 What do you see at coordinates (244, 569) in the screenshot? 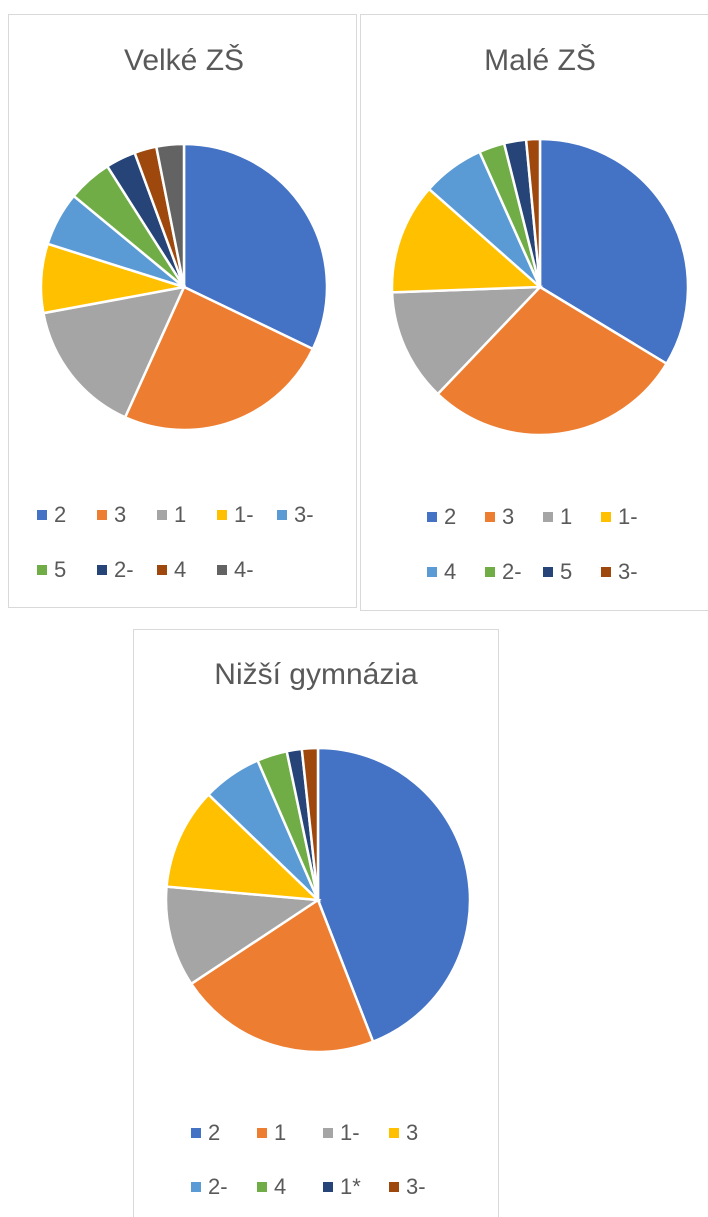
I see `legend-label: 4-` at bounding box center [244, 569].